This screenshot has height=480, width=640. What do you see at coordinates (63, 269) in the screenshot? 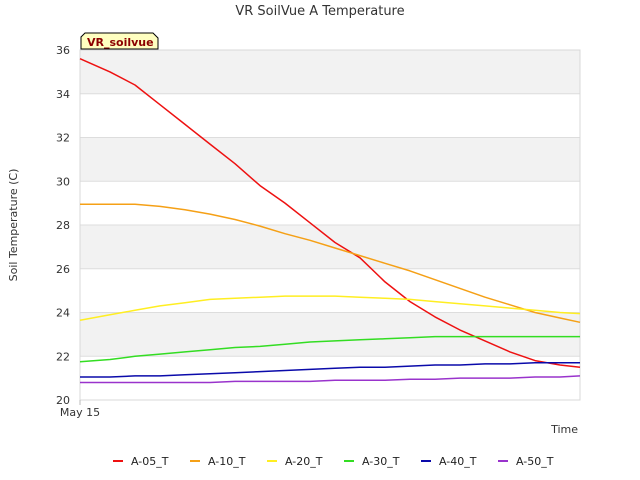
I see `y-tick-label: 26` at bounding box center [63, 269].